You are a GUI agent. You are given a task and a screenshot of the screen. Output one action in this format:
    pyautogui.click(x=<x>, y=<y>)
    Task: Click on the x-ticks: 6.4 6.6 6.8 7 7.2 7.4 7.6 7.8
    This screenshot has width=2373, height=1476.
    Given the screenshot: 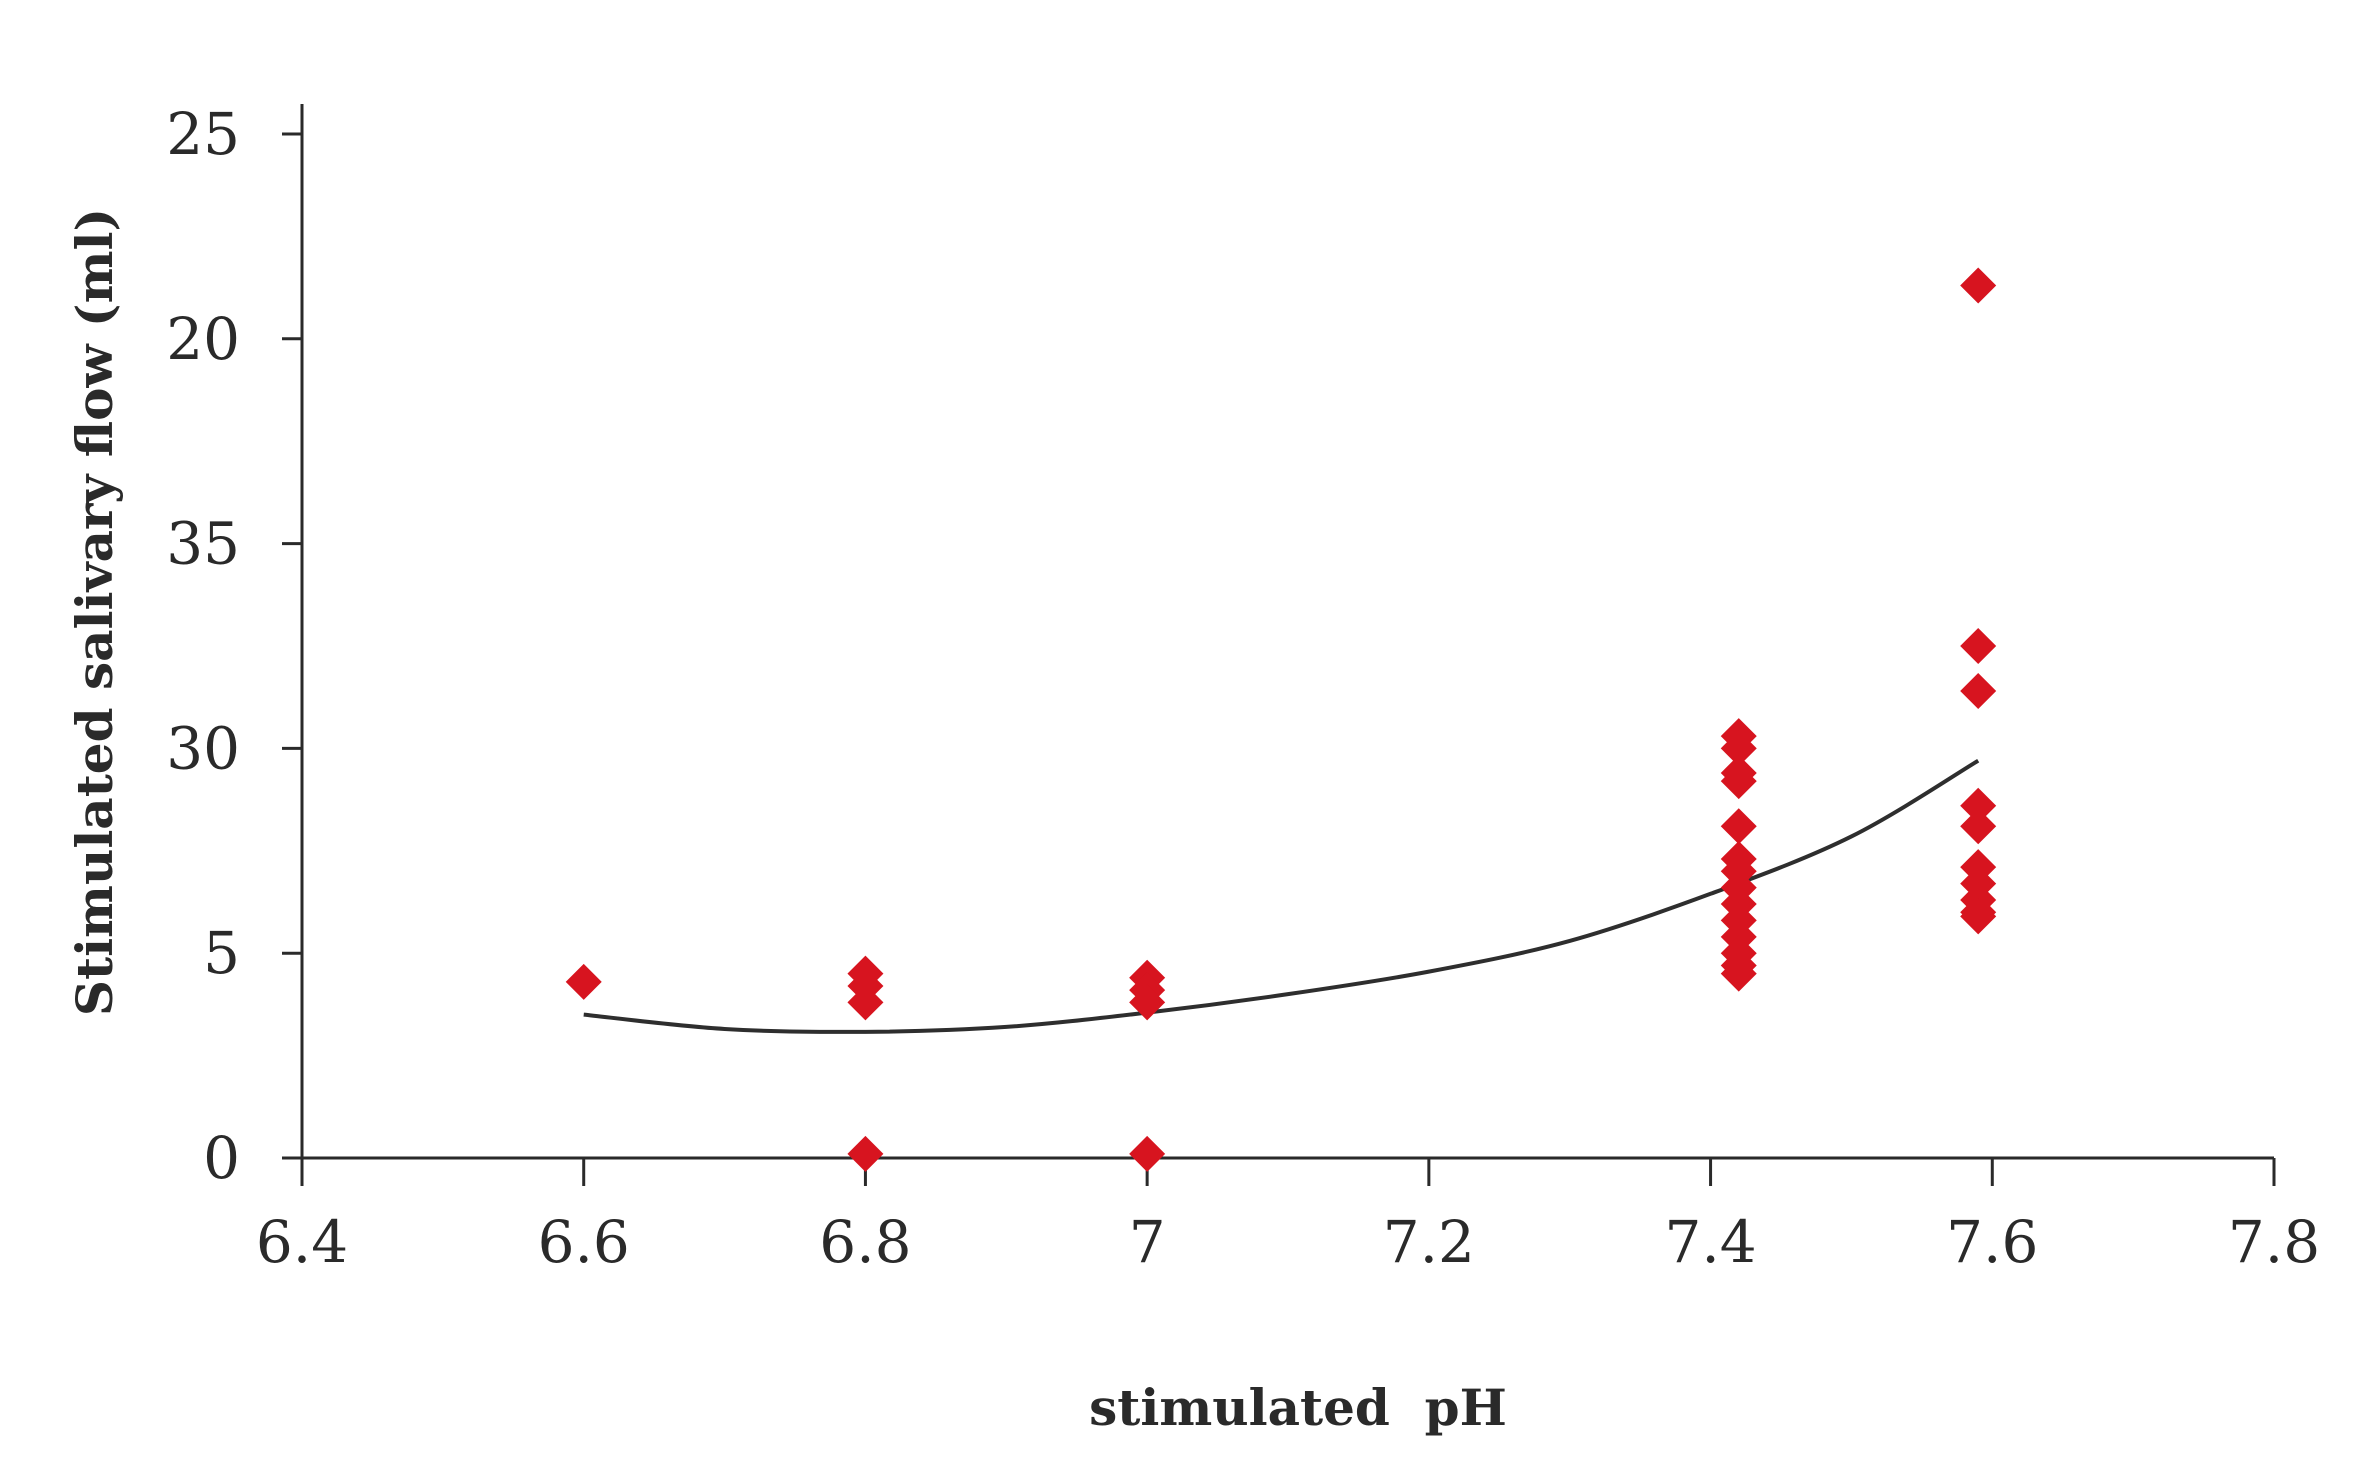 What is the action you would take?
    pyautogui.click(x=1288, y=1217)
    